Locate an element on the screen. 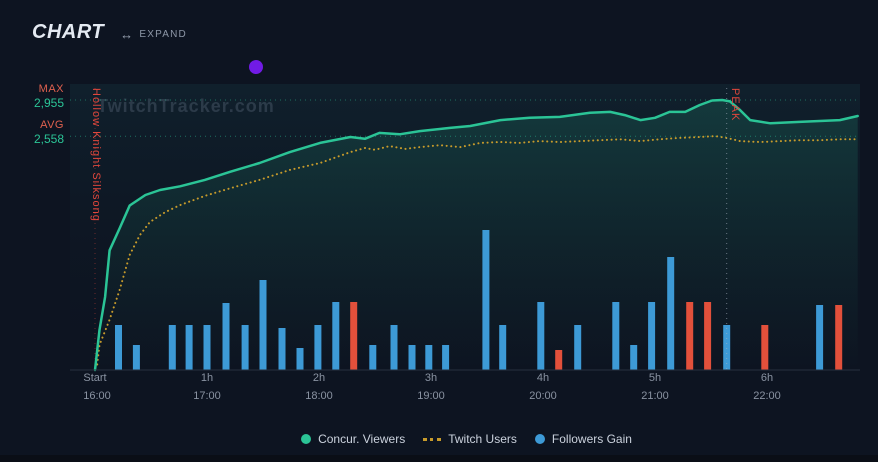 Image resolution: width=878 pixels, height=462 pixels. expand-label: EXPAND is located at coordinates (163, 34).